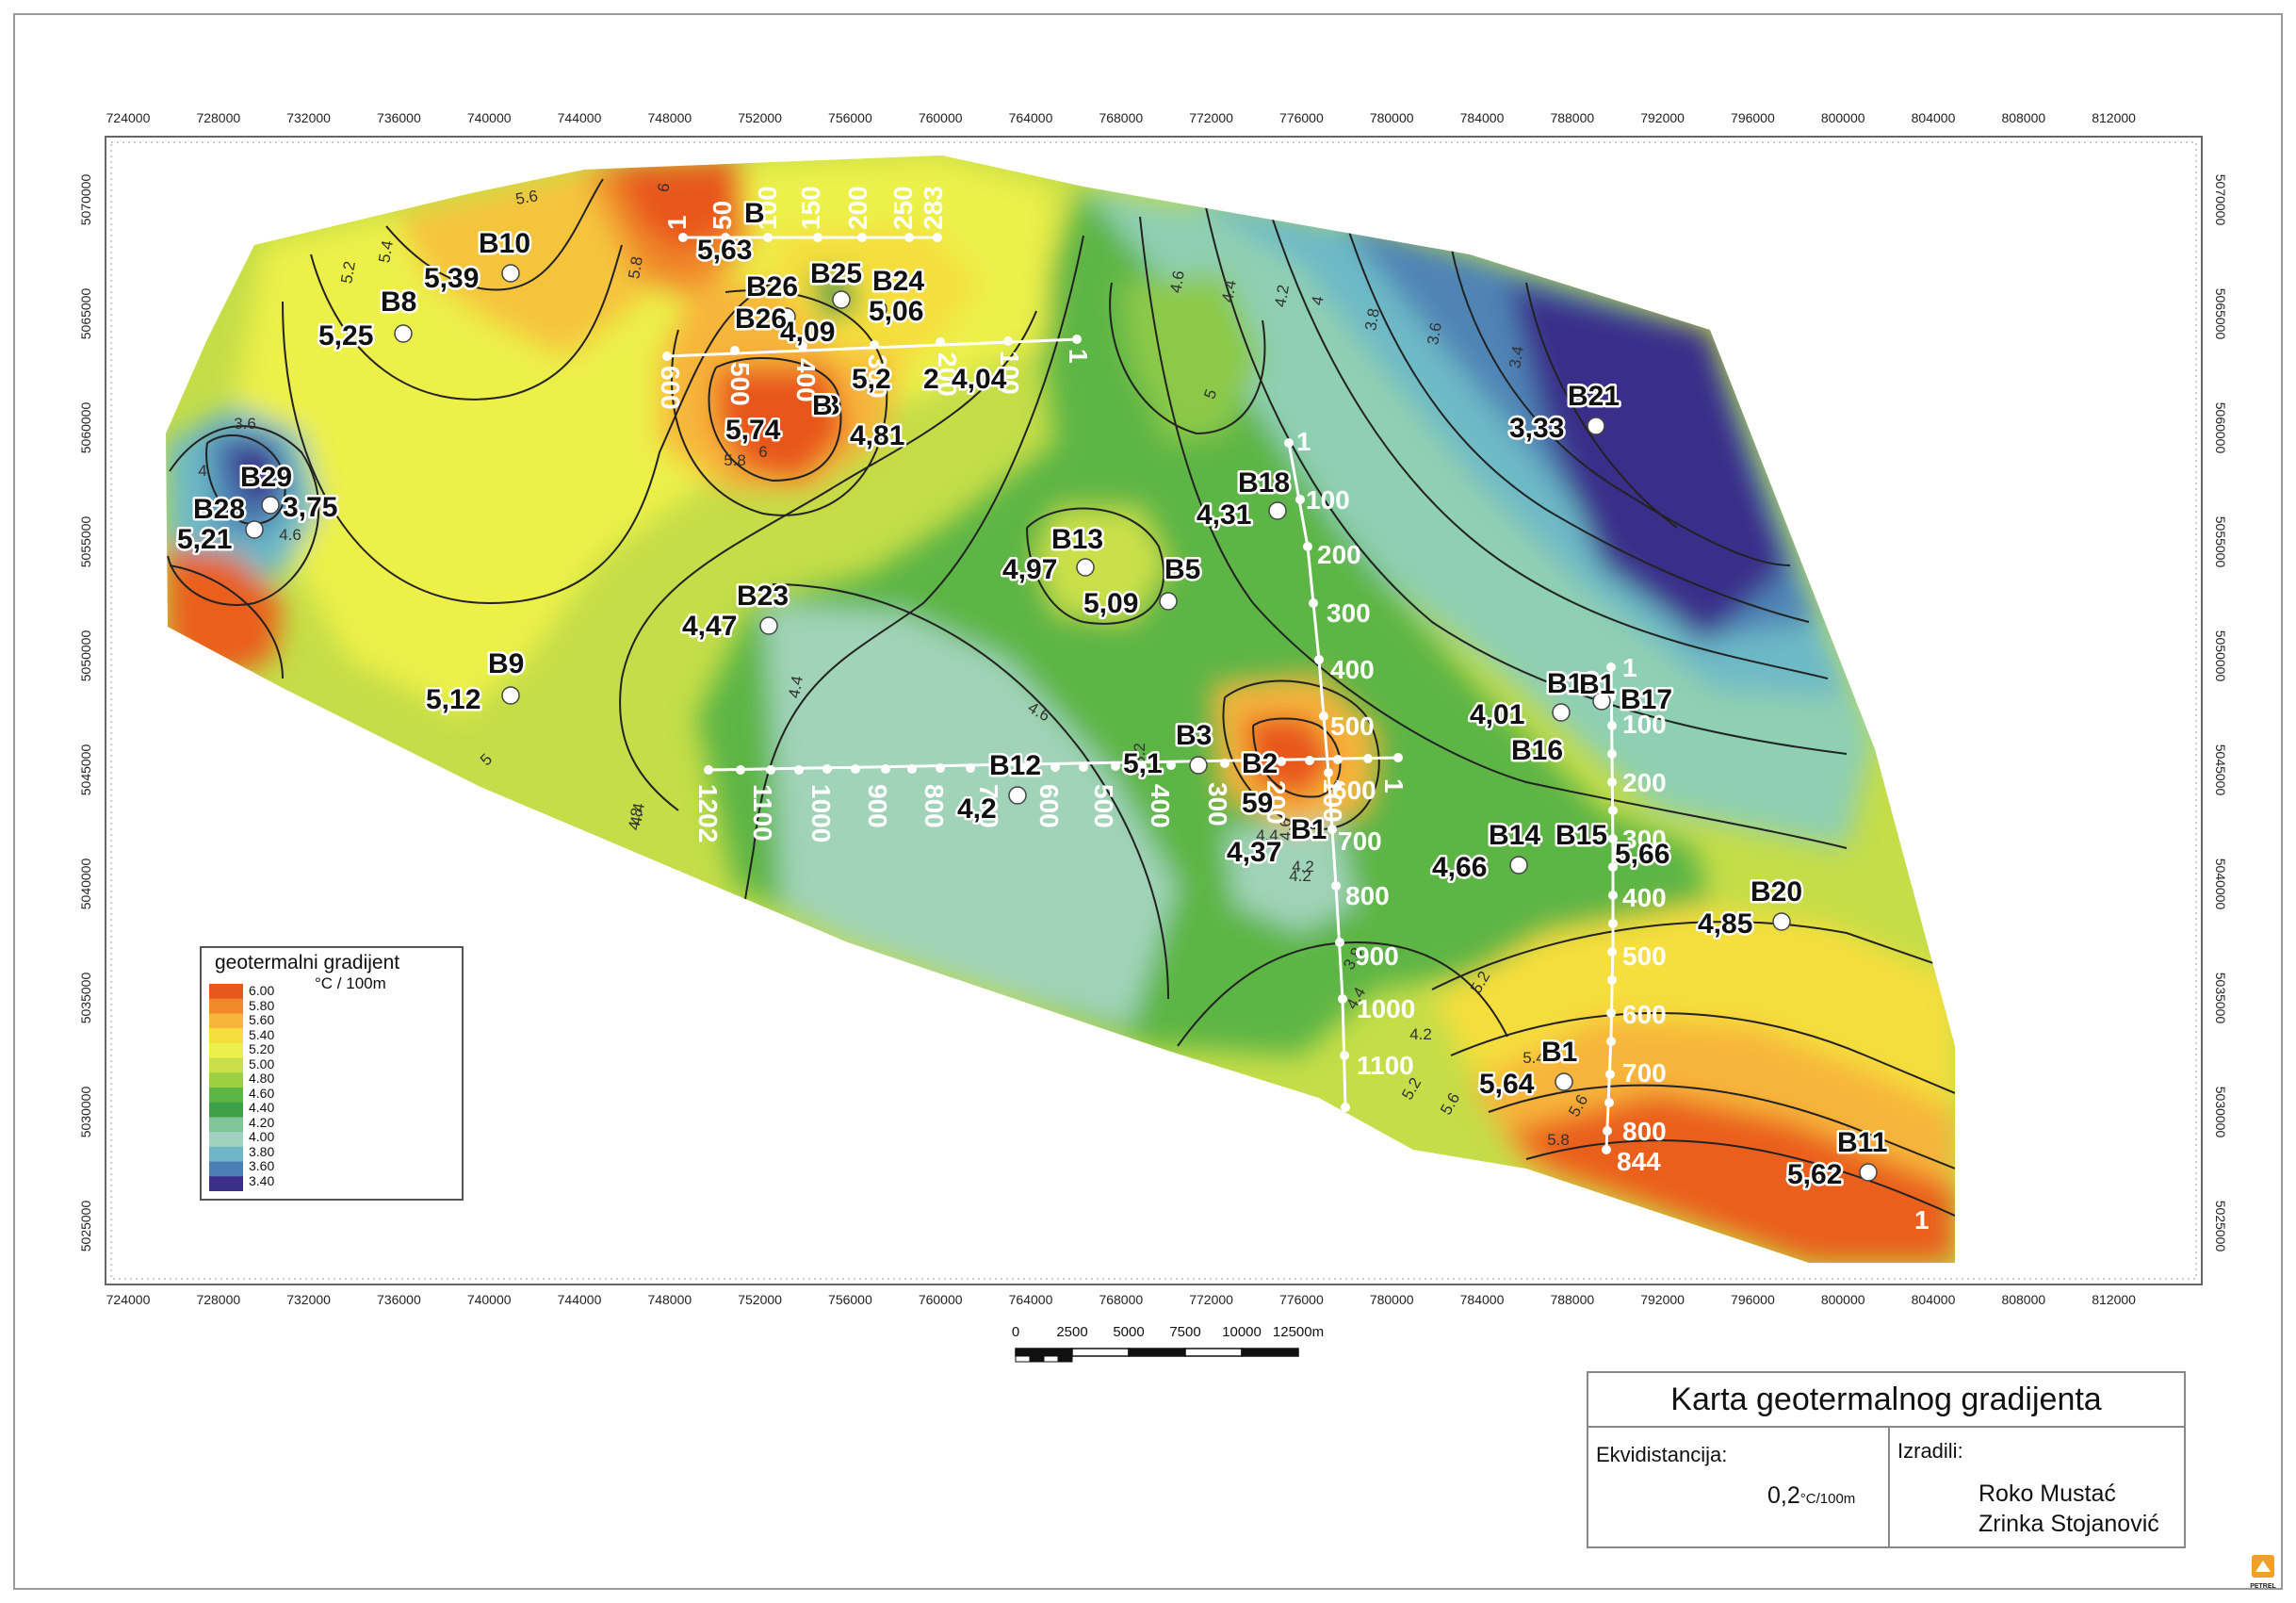 The width and height of the screenshot is (2296, 1603). What do you see at coordinates (1930, 1451) in the screenshot?
I see `authors-label: Izradili:` at bounding box center [1930, 1451].